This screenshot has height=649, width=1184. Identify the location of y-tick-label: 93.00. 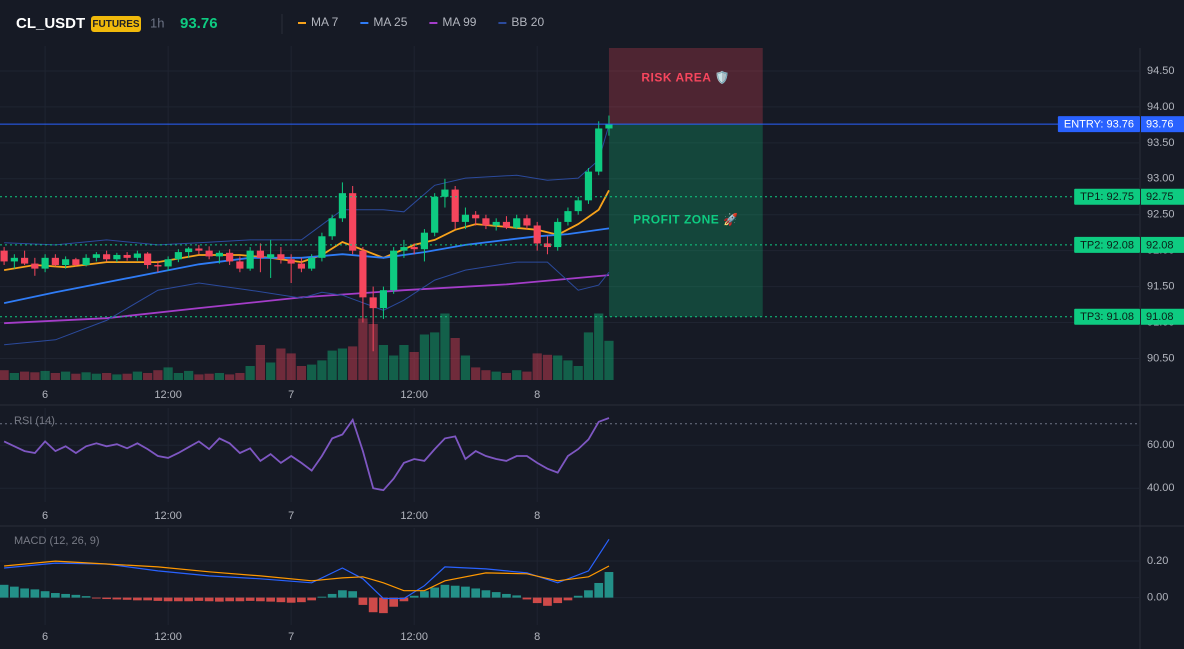
(1161, 179).